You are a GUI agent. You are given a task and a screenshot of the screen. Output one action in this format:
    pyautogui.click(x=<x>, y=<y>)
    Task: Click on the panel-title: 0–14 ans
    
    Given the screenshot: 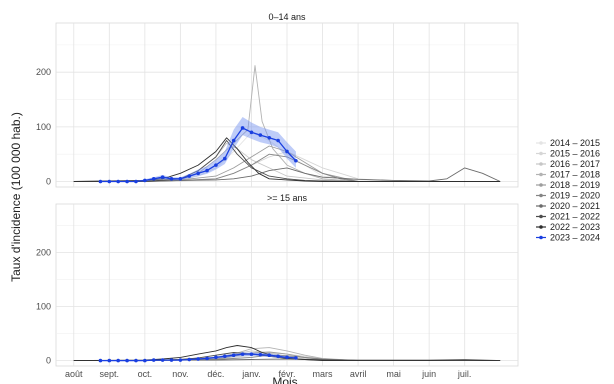 What is the action you would take?
    pyautogui.click(x=287, y=17)
    